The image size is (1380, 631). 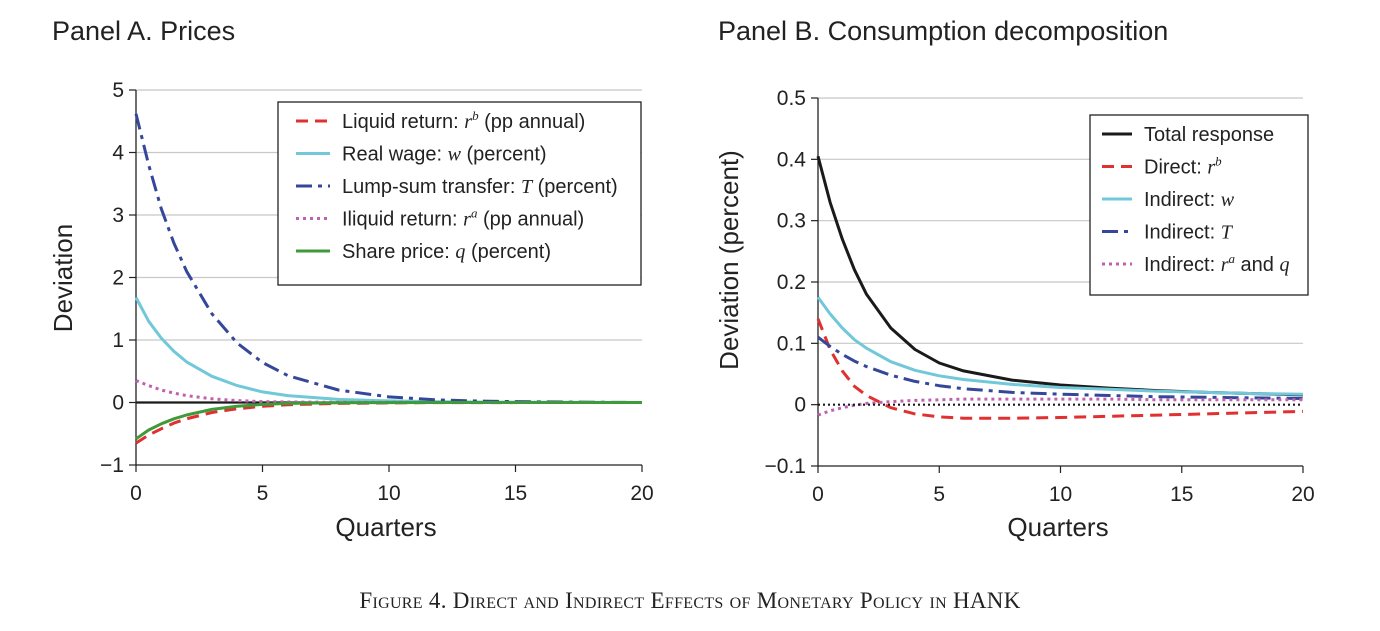 What do you see at coordinates (943, 31) in the screenshot?
I see `panel-b-title: Panel B. Consumption decomposition` at bounding box center [943, 31].